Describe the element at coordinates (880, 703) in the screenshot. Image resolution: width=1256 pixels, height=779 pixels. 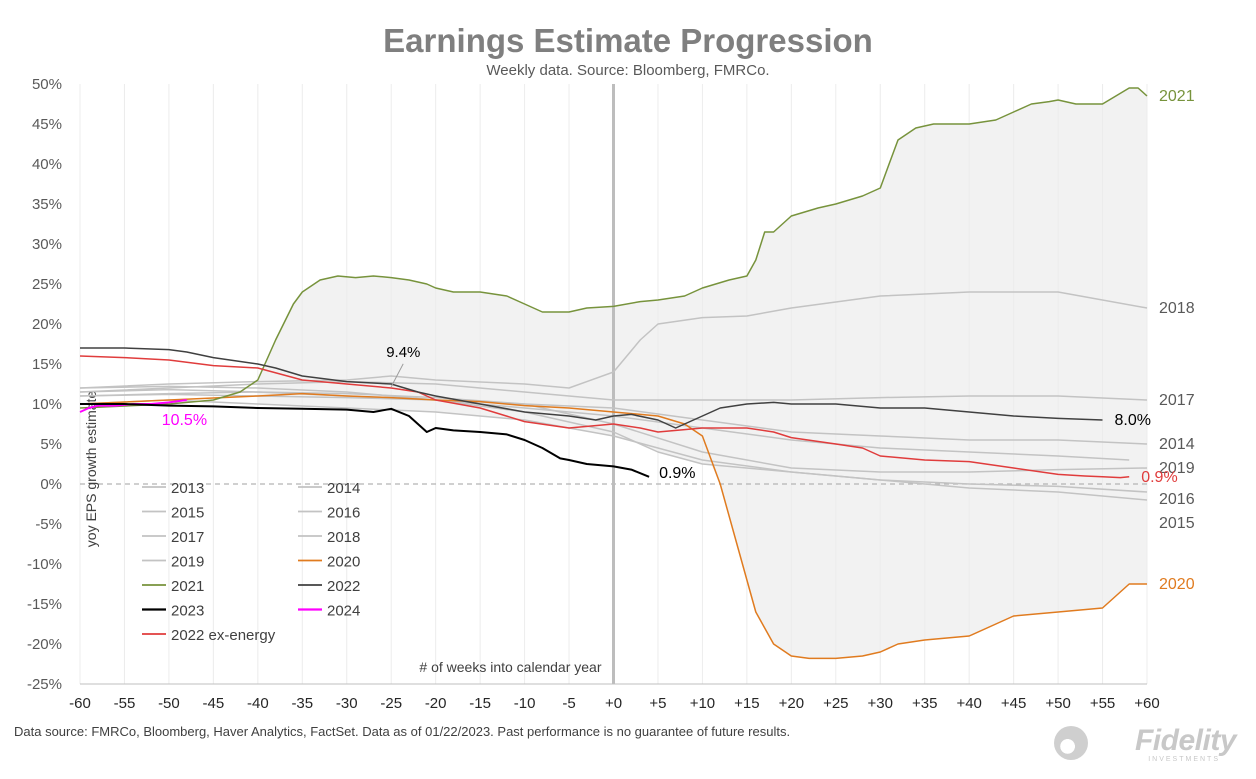
I see `x-tick-label: +30` at that location.